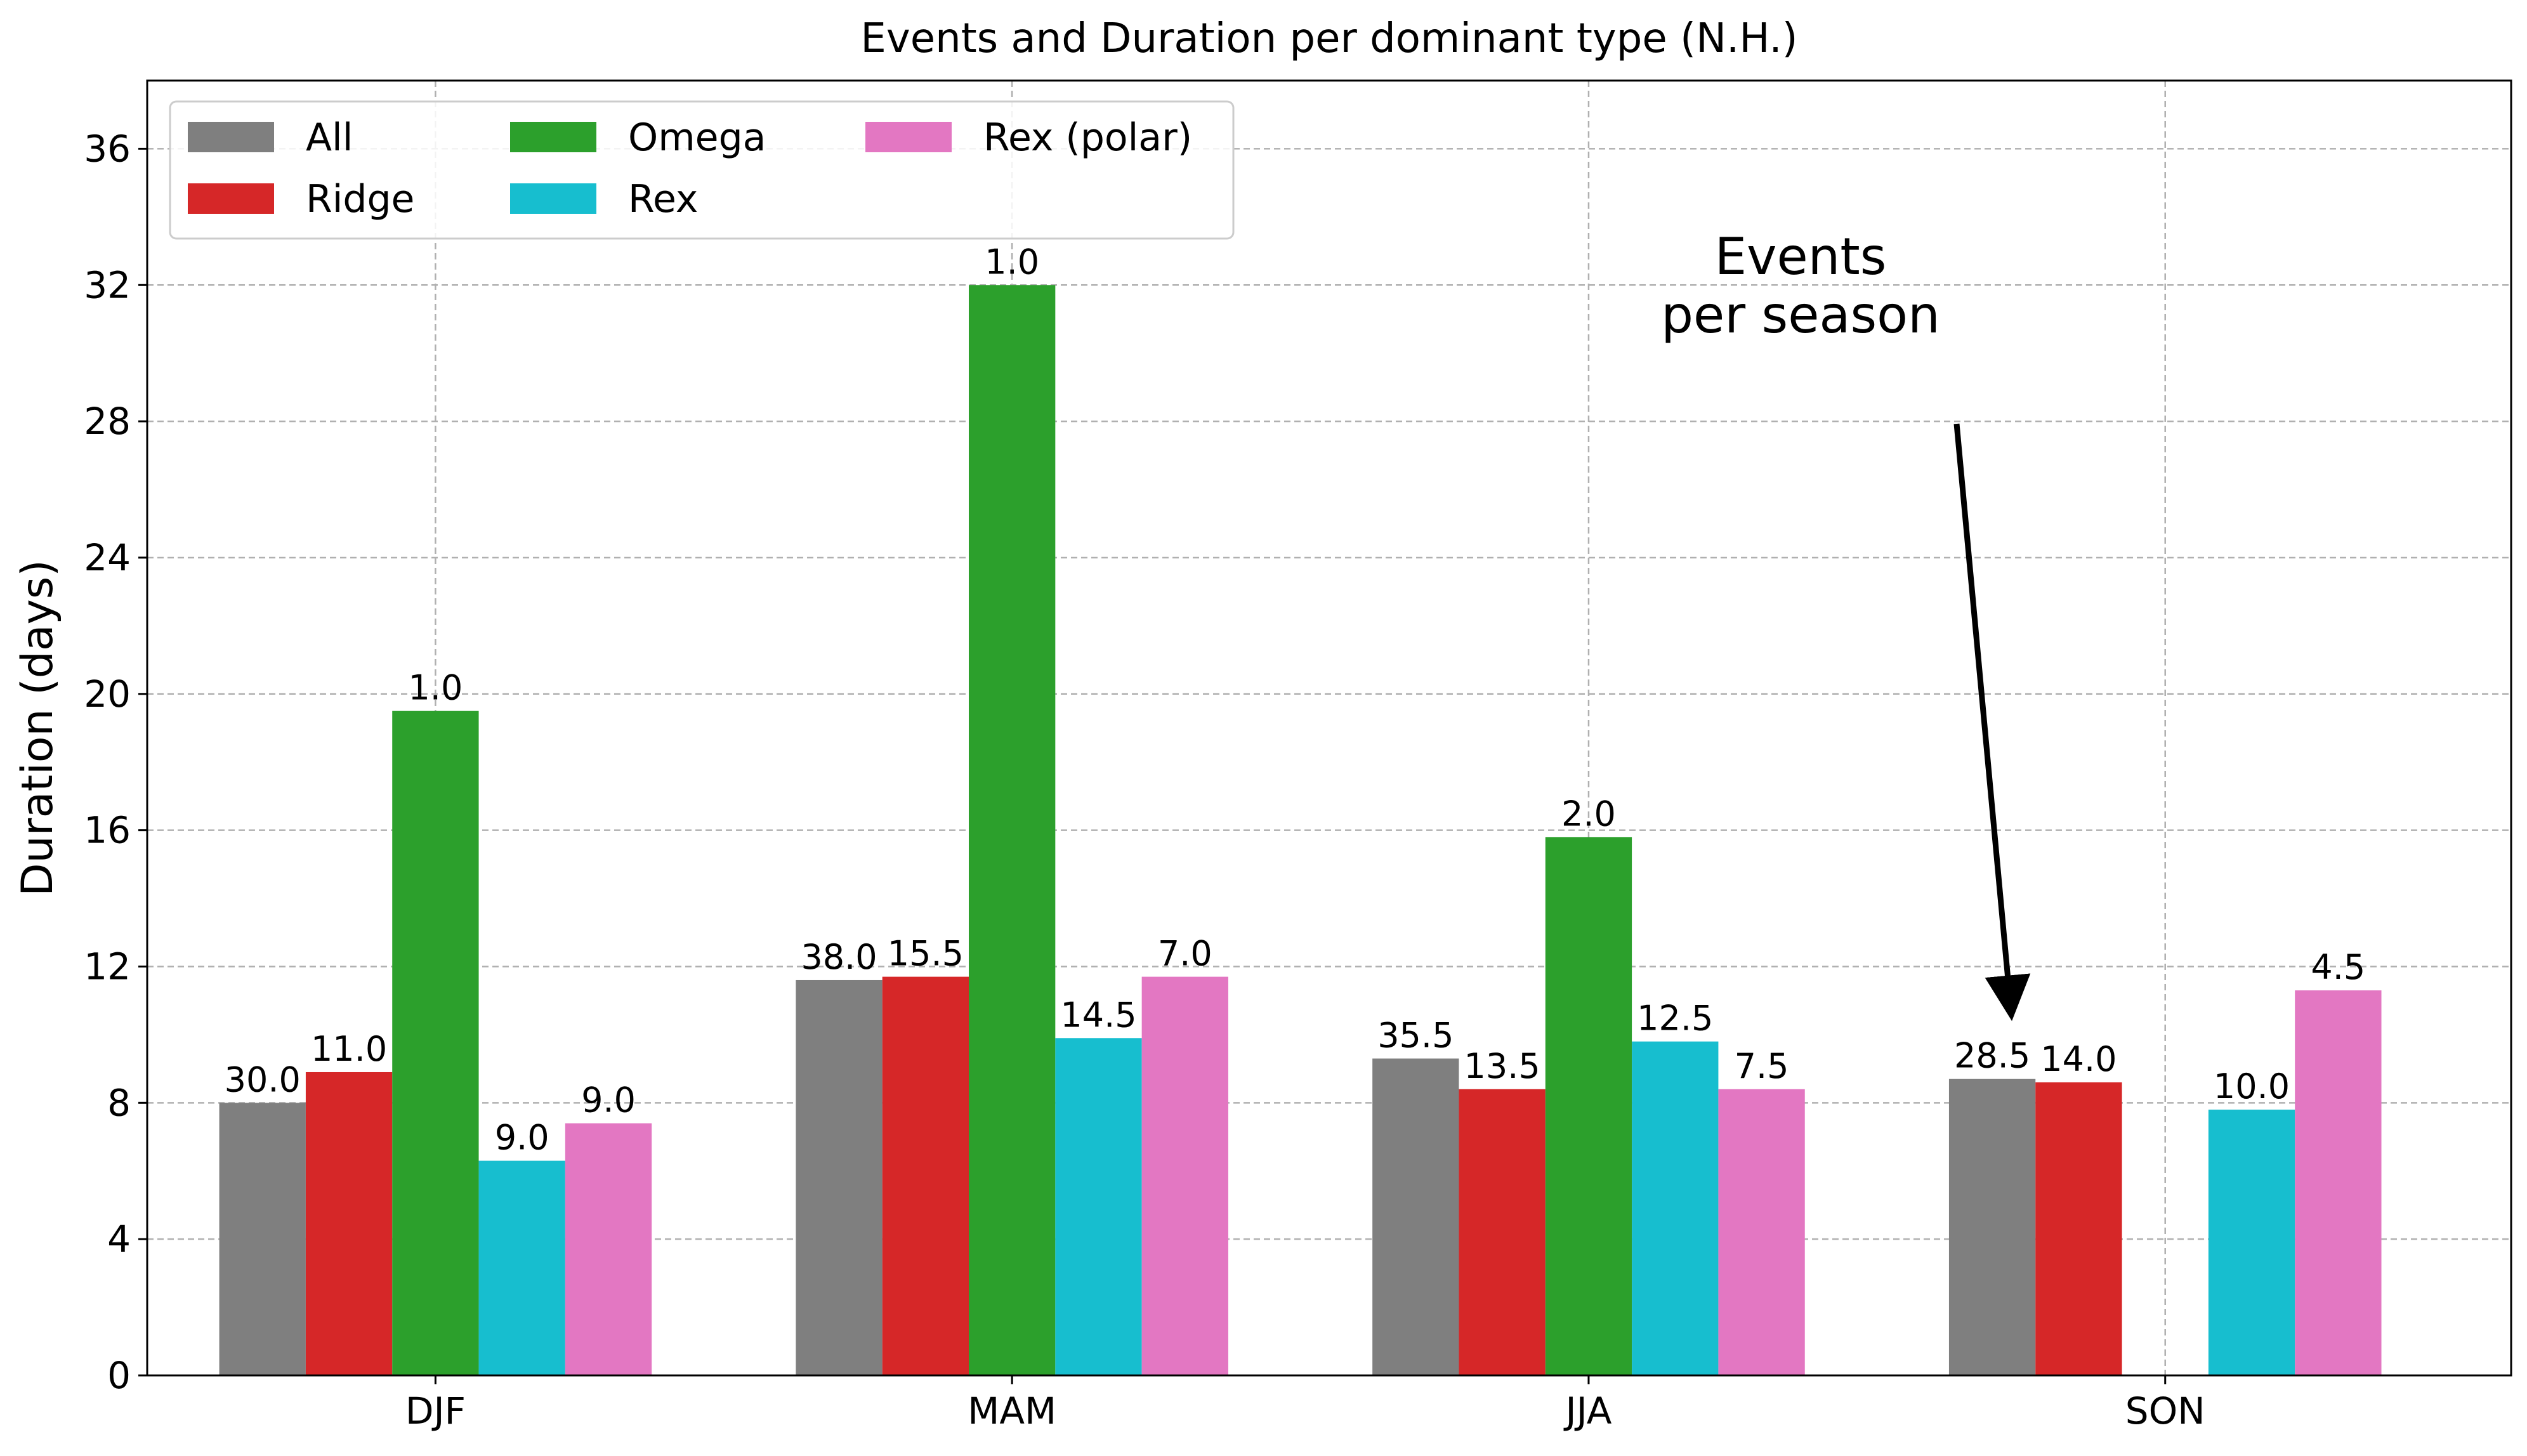 The width and height of the screenshot is (2527, 1456). Describe the element at coordinates (1087, 137) in the screenshot. I see `legend-label: Rex (polar)` at that location.